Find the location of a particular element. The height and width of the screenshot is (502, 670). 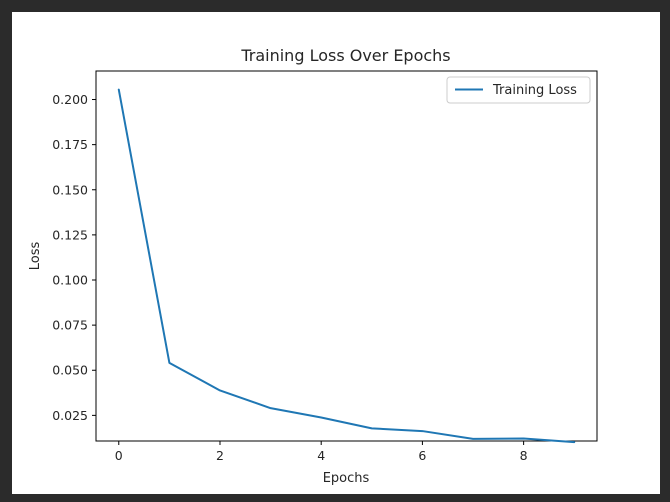

y-tick-label: 0.125 is located at coordinates (70, 234).